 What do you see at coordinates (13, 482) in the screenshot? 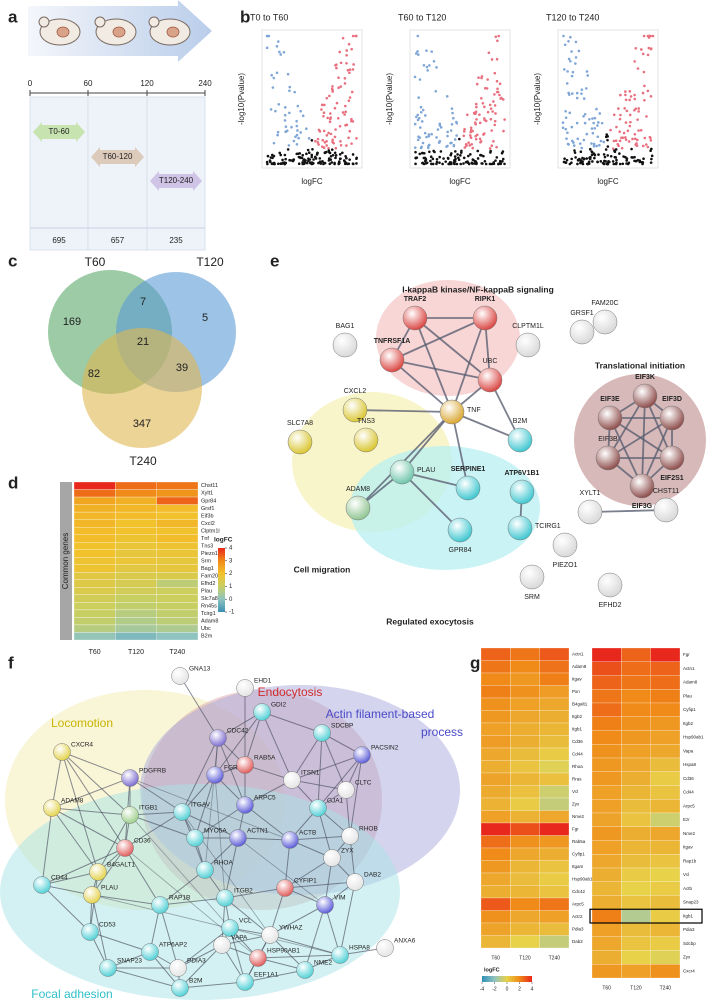
I see `panel-label: d` at bounding box center [13, 482].